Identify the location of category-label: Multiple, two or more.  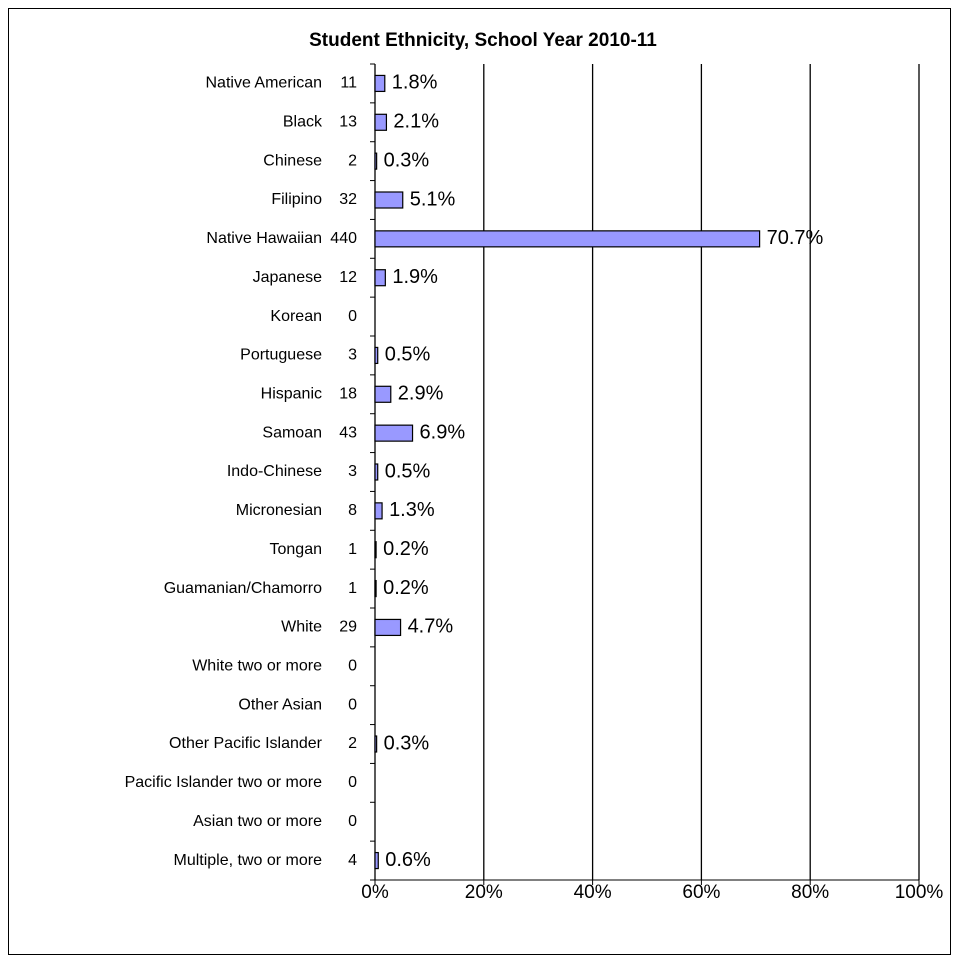
(248, 860).